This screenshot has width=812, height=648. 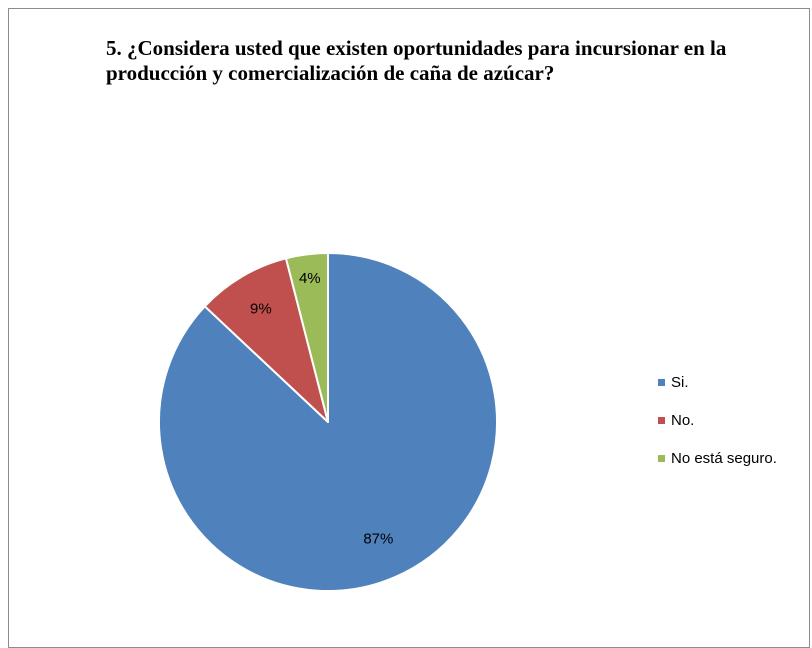 I want to click on legend-label-si: Si., so click(x=680, y=382).